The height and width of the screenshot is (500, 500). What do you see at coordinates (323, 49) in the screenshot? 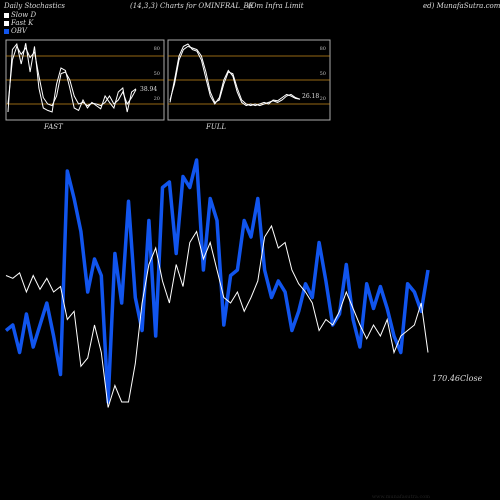
I see `full-band-label-80: 80` at bounding box center [323, 49].